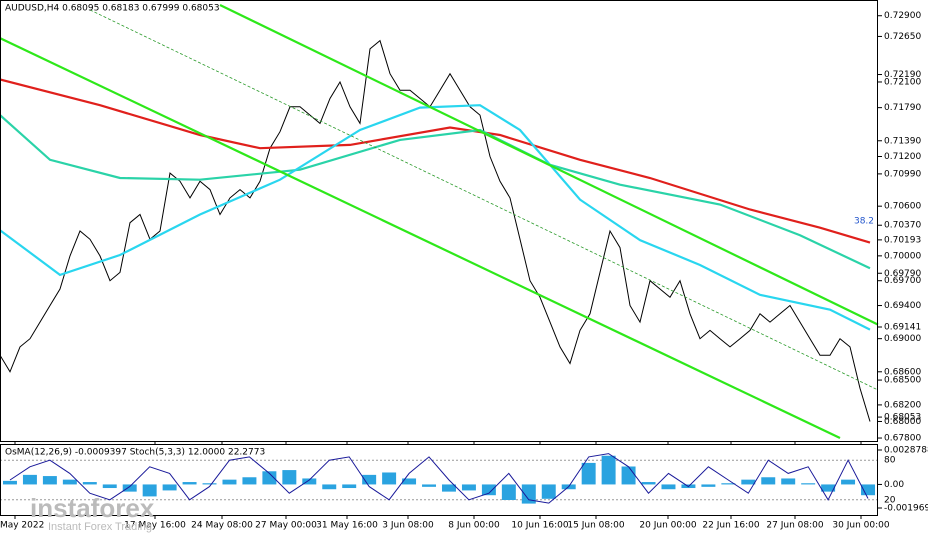 The image size is (928, 535). Describe the element at coordinates (474, 526) in the screenshot. I see `x-tick-label: 8 Jun 00:00` at that location.